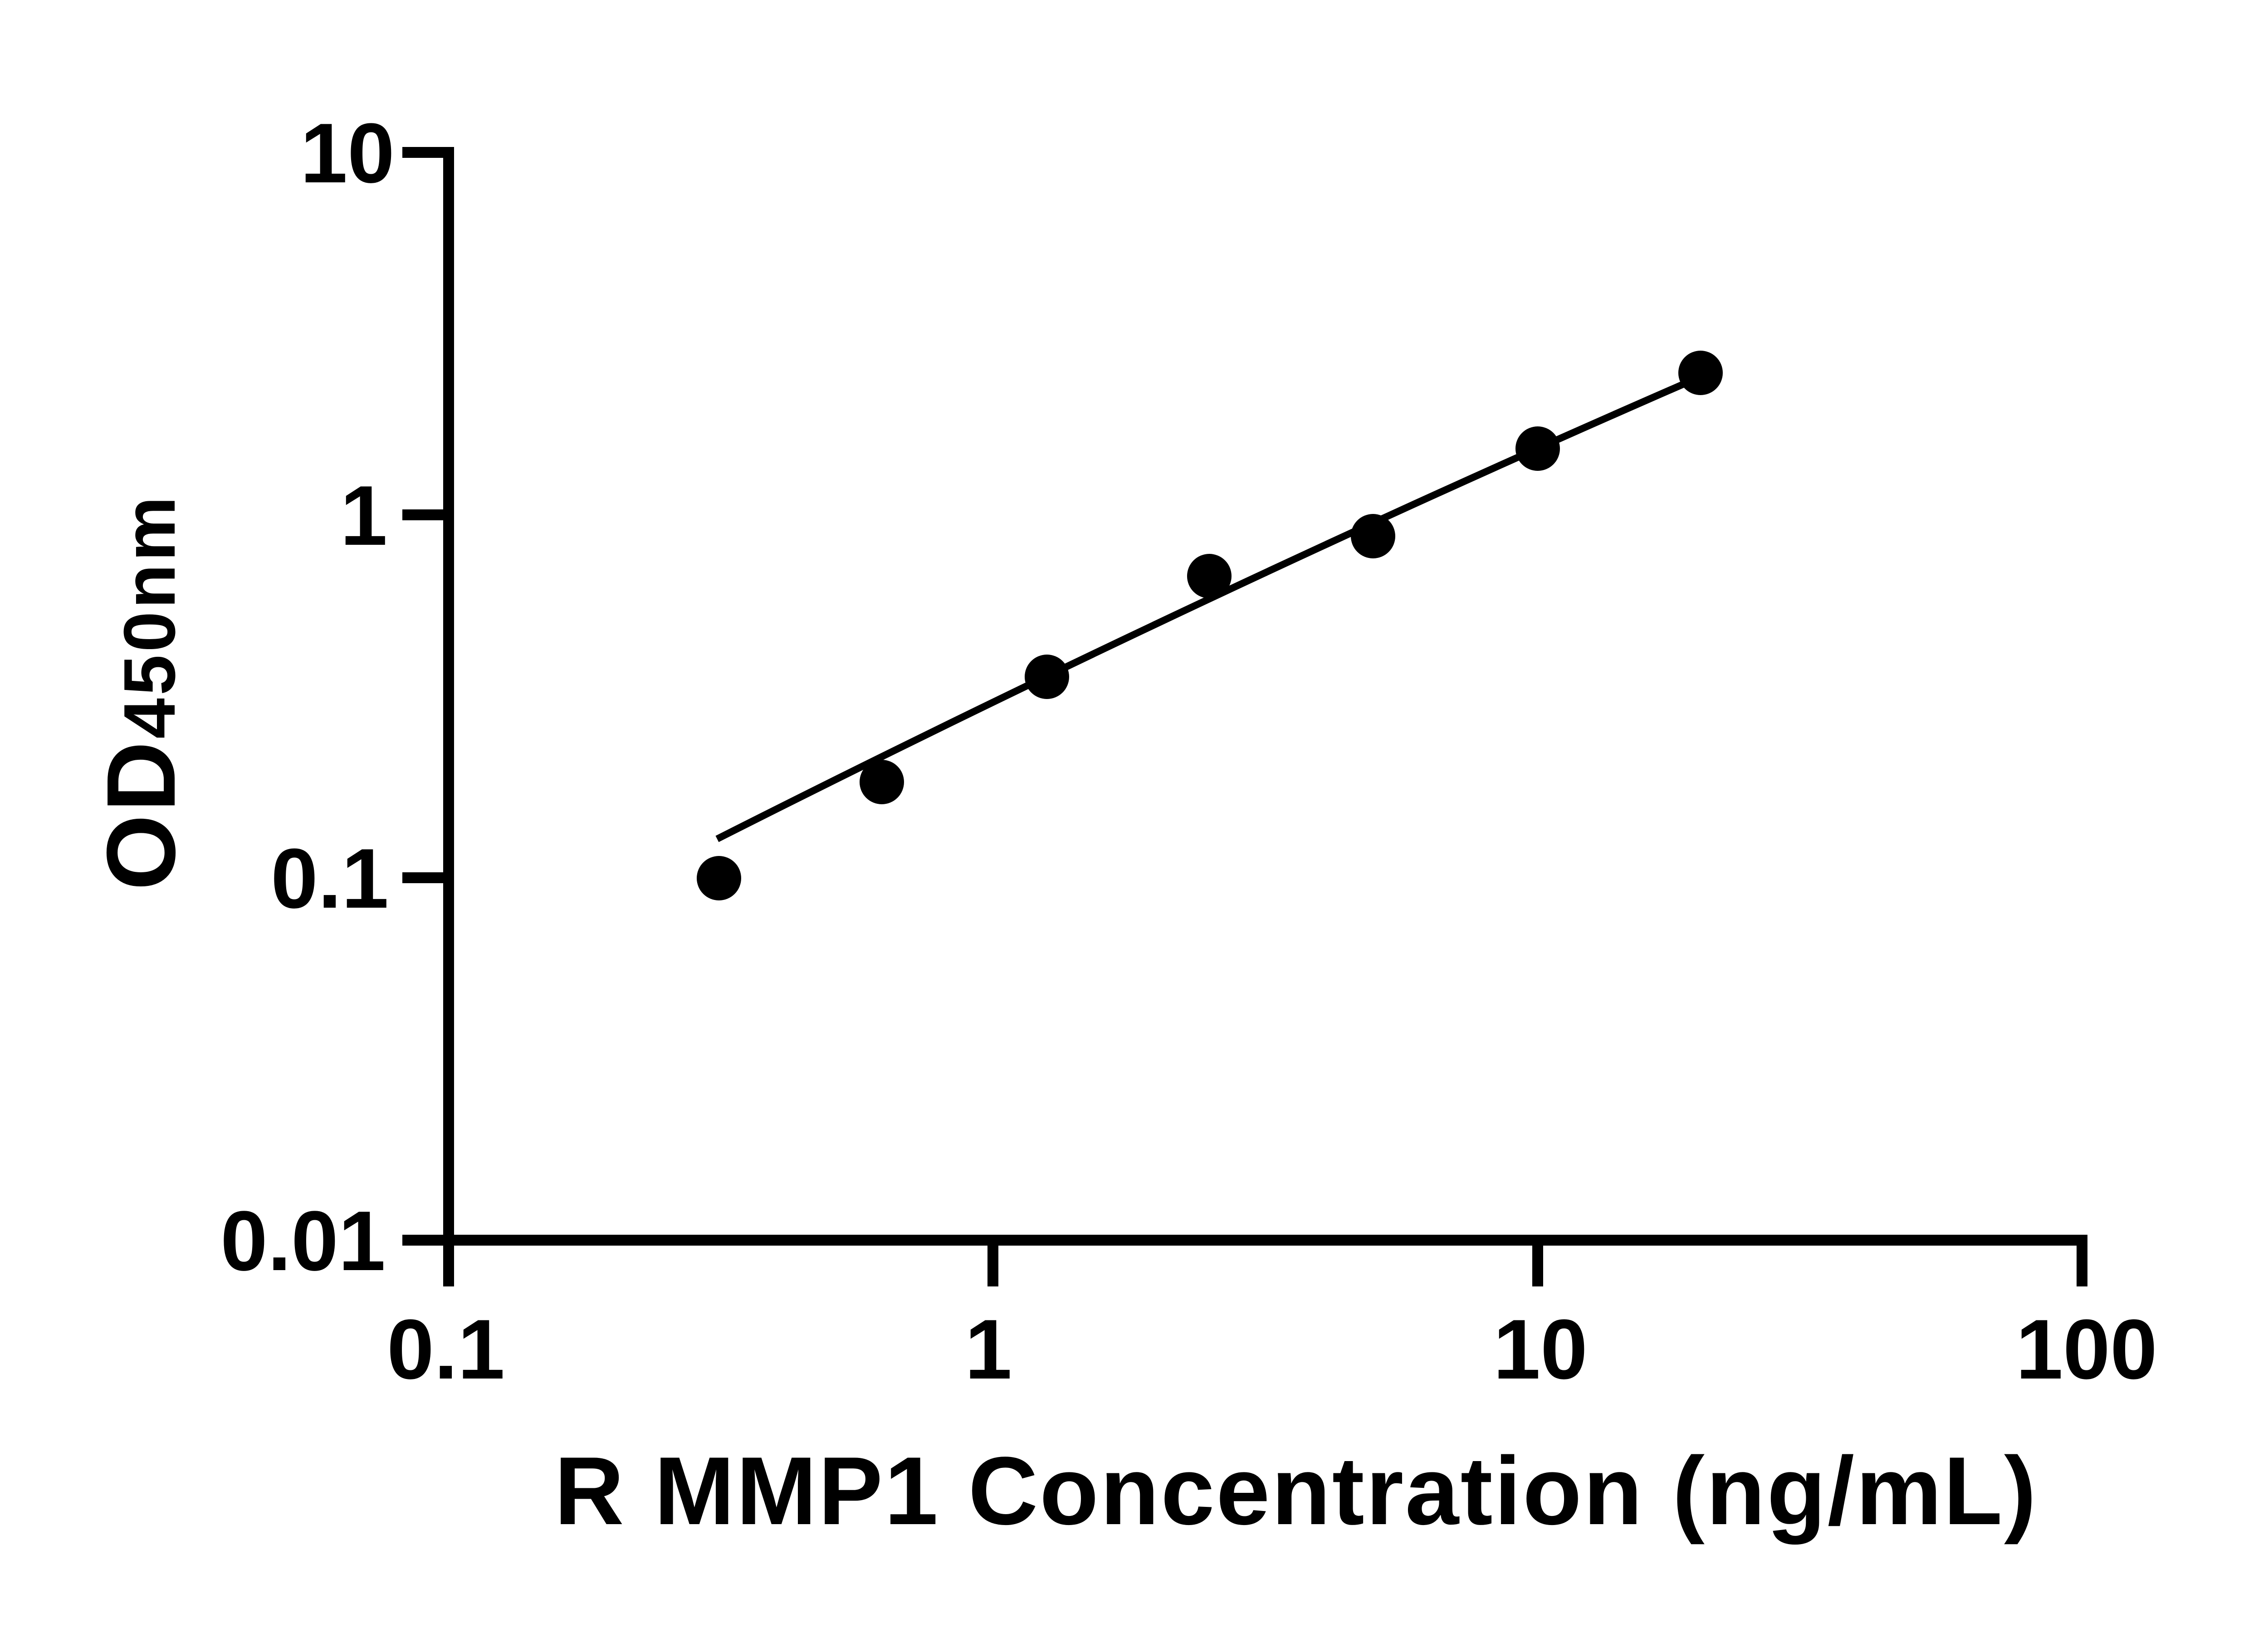  I want to click on svg-text: R MMP1 Concentration (ng/mL), so click(1296, 1491).